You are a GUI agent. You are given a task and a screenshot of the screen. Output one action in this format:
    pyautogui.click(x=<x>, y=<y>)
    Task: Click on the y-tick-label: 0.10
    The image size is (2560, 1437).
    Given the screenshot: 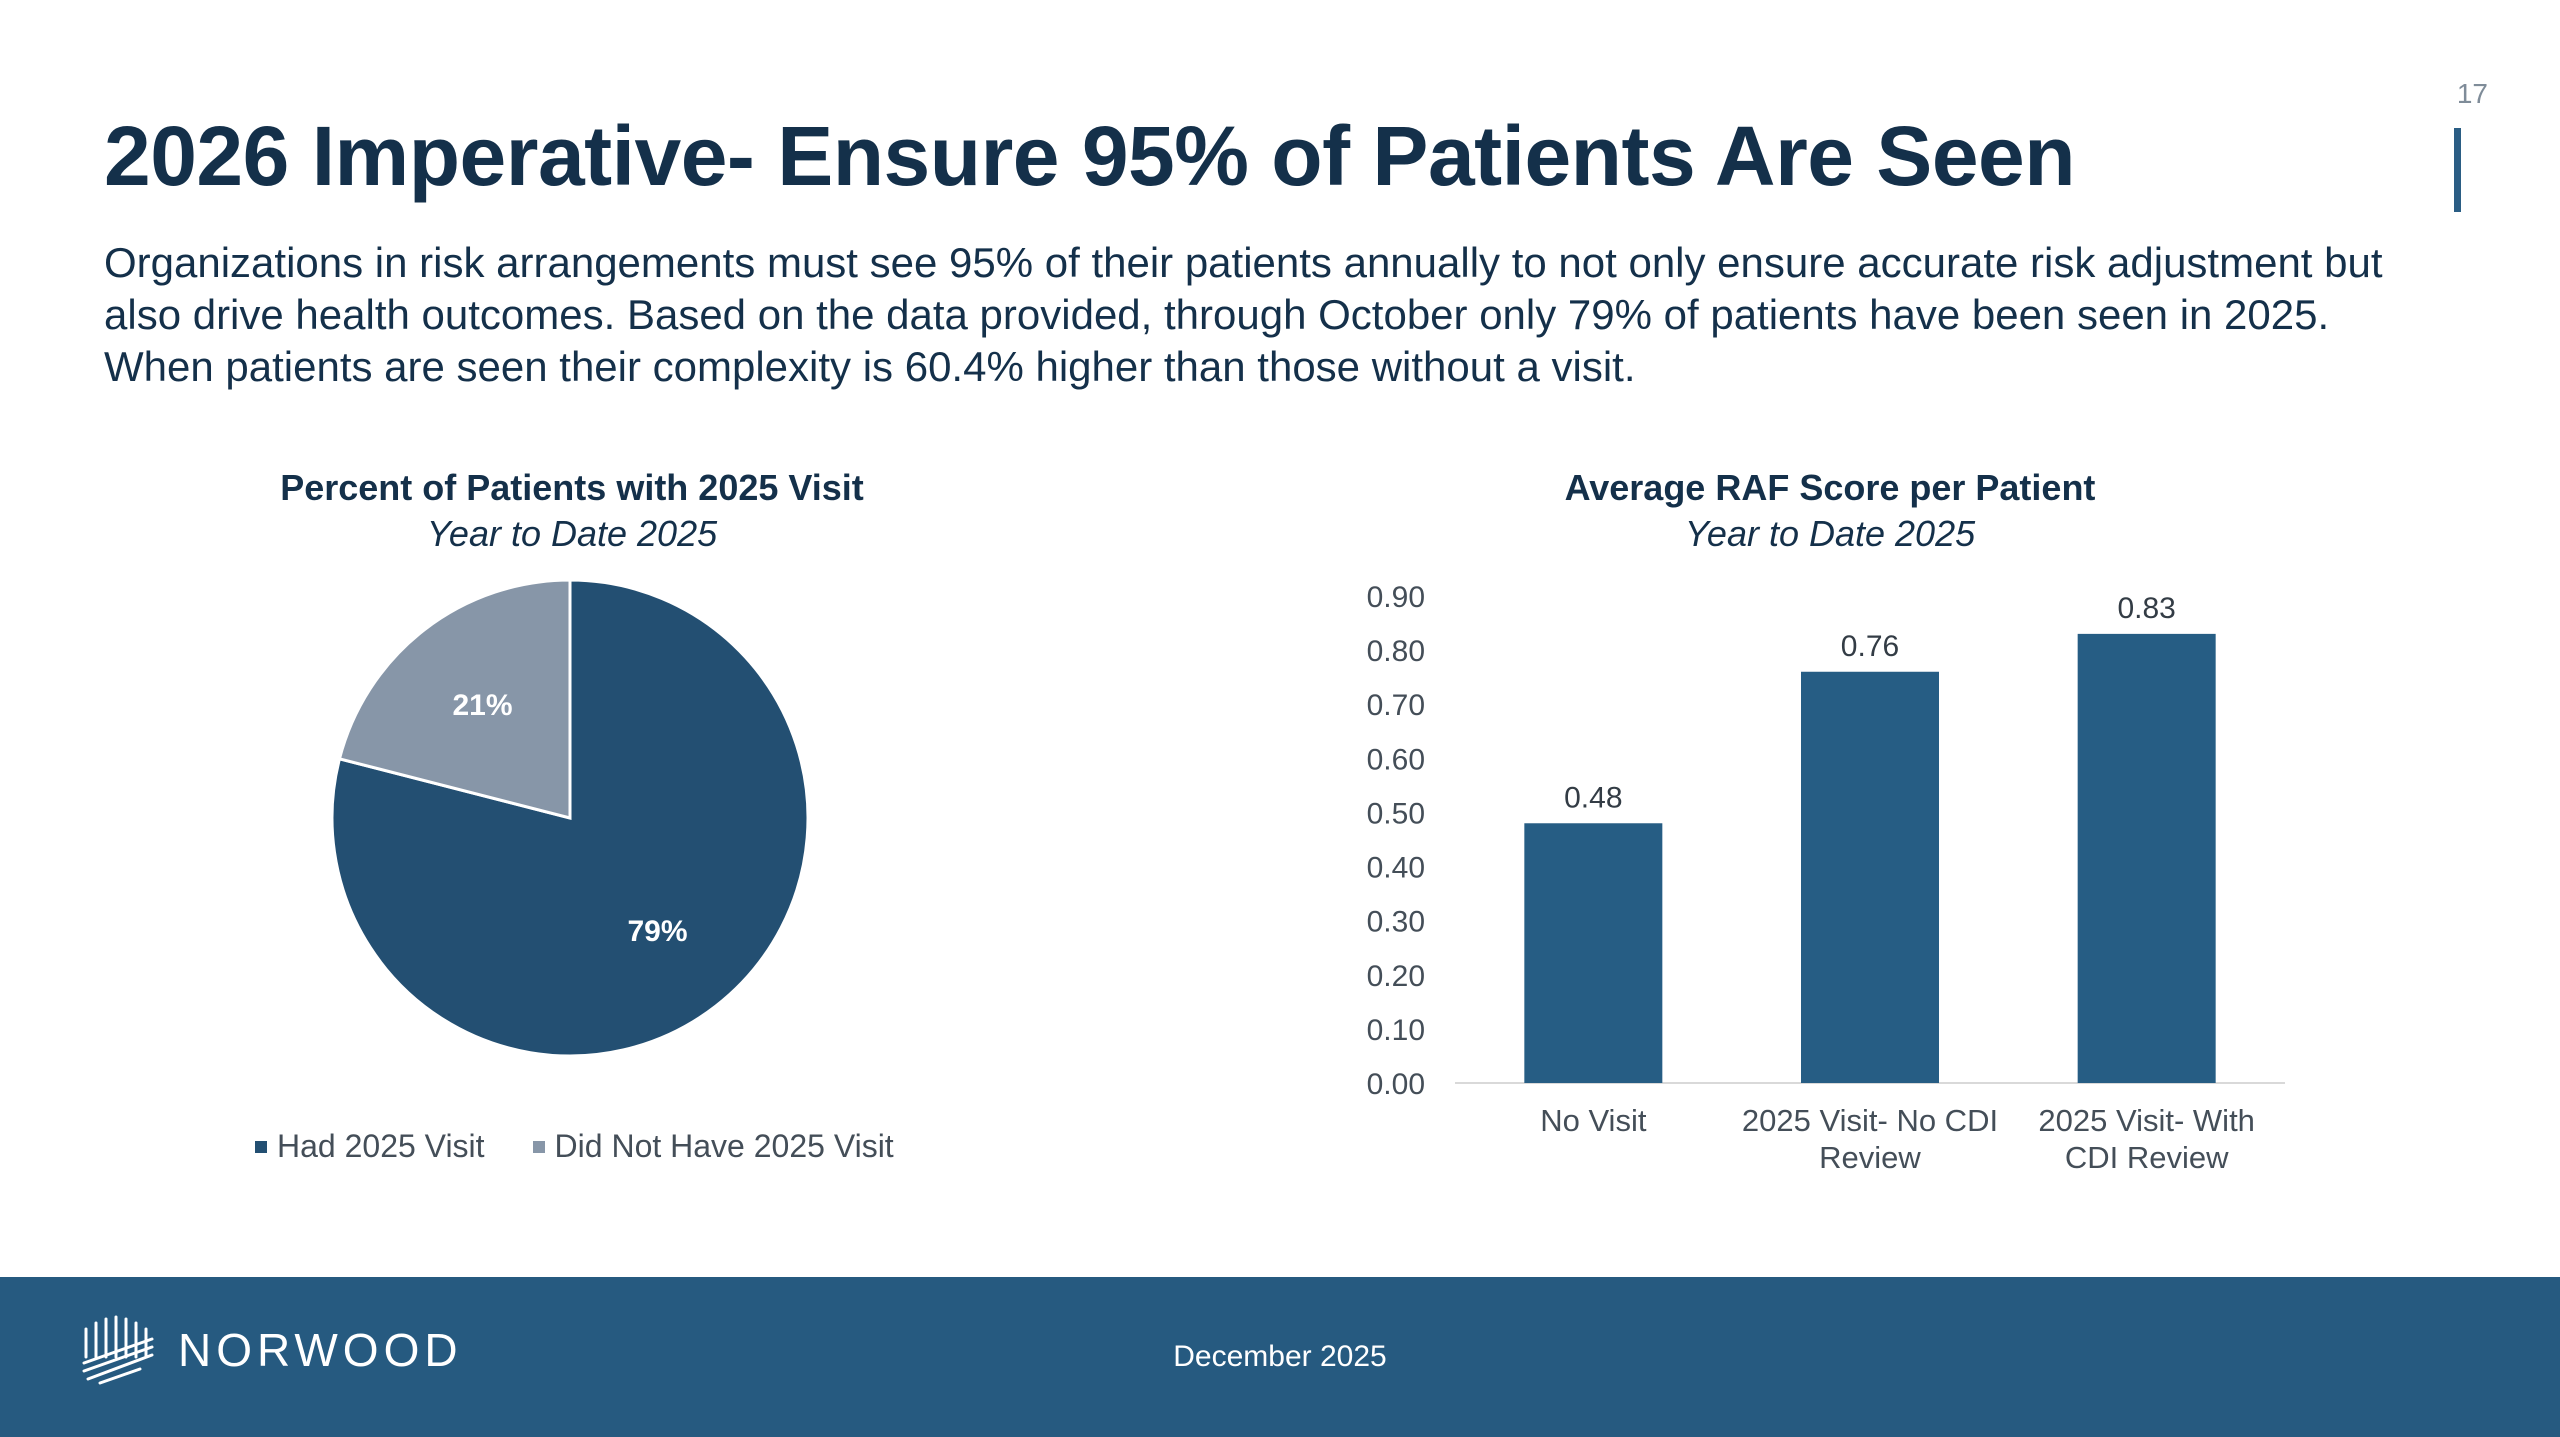 What is the action you would take?
    pyautogui.click(x=1396, y=1030)
    